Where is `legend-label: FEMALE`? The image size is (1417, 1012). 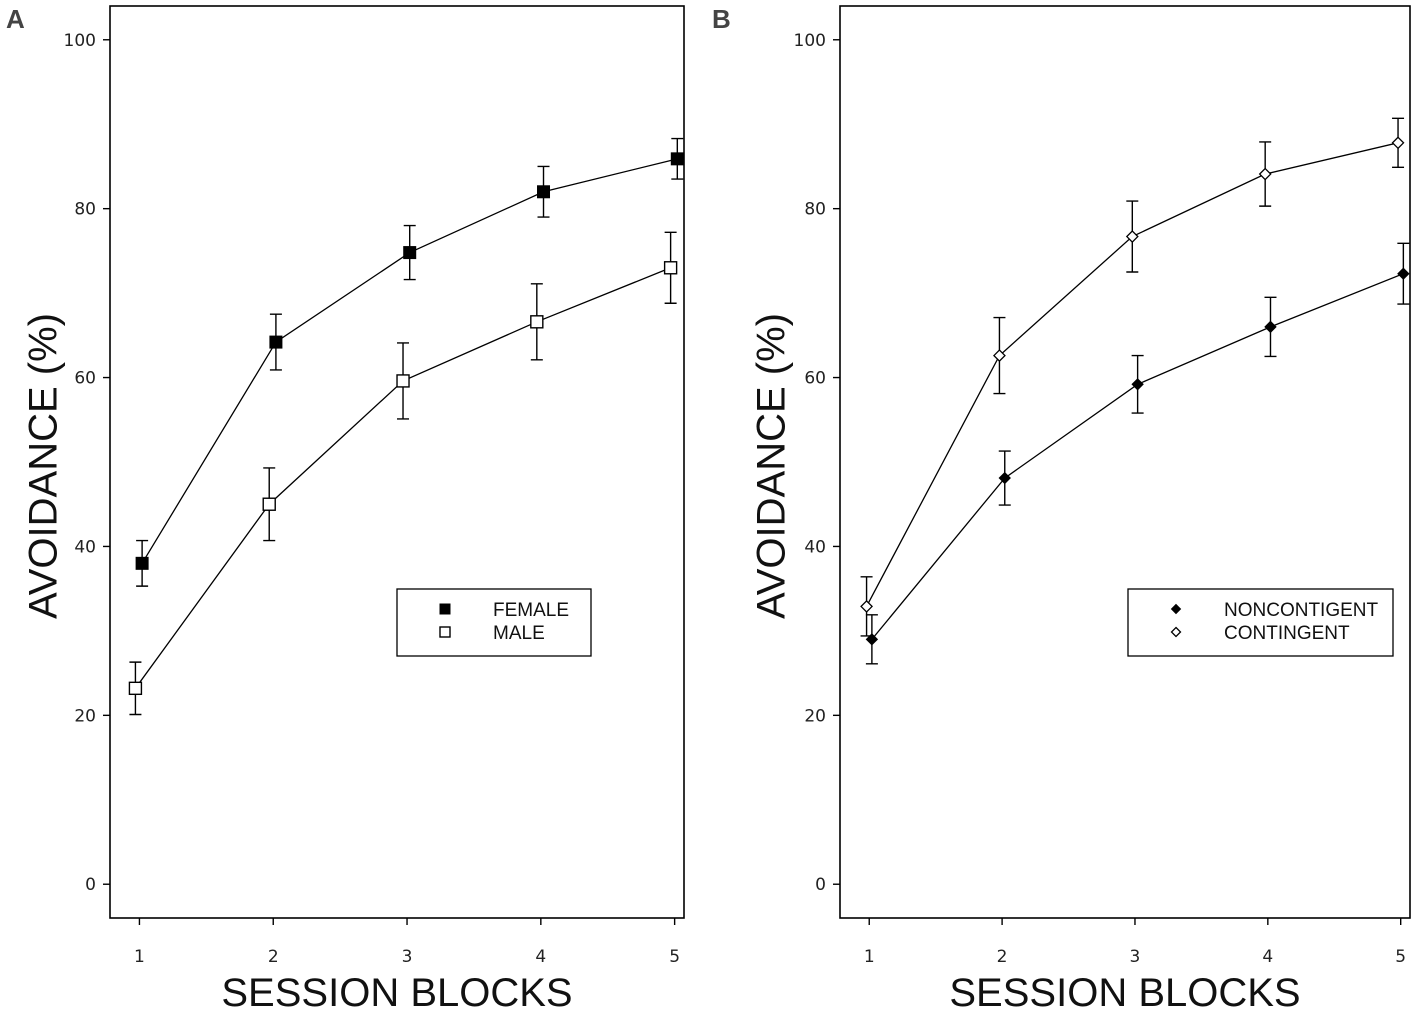 legend-label: FEMALE is located at coordinates (531, 610).